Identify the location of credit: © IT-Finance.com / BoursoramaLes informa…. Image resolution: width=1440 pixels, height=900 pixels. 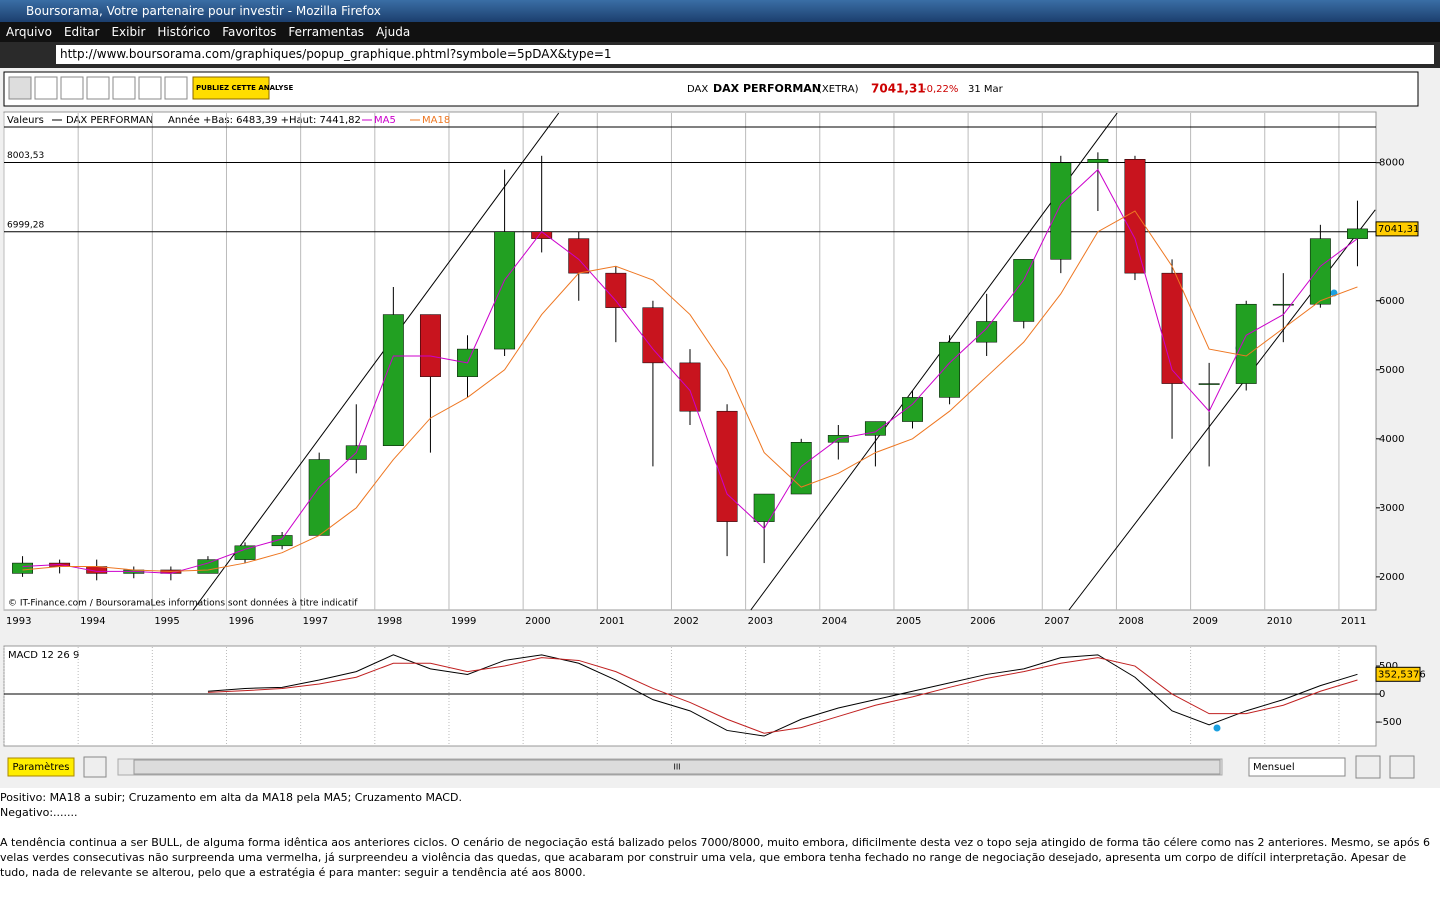
(183, 603).